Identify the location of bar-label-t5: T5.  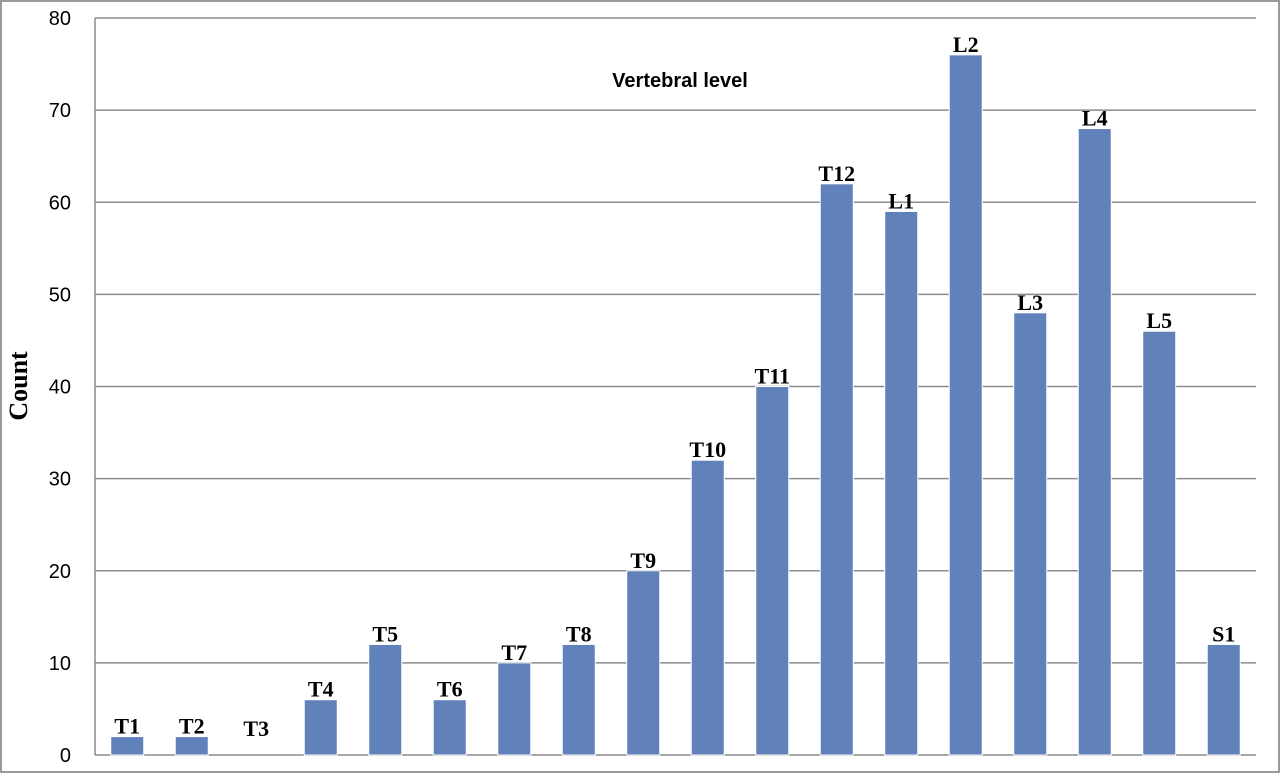
(385, 633).